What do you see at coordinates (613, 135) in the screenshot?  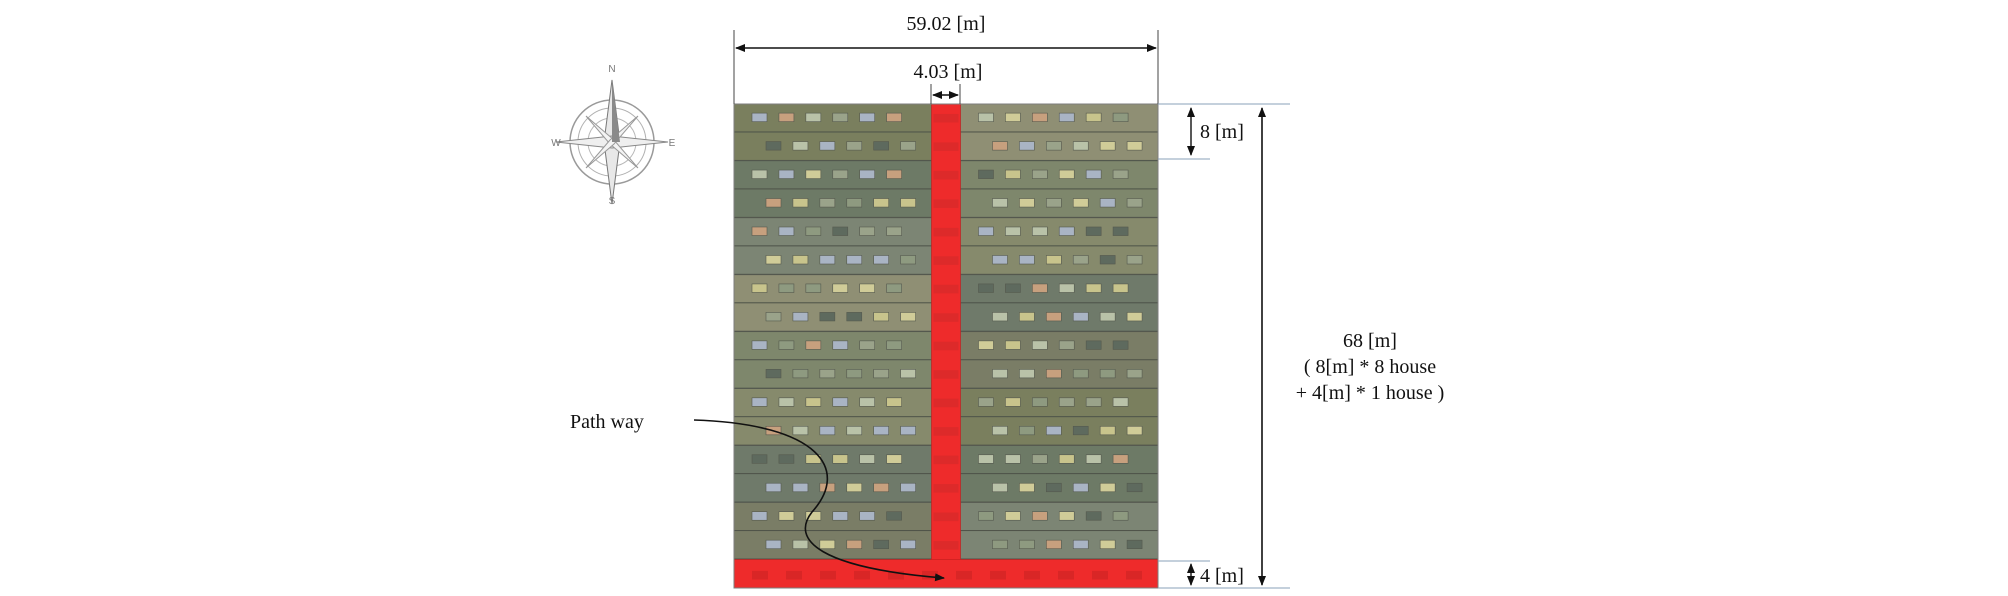 I see `compass-rose-icon: N S W E` at bounding box center [613, 135].